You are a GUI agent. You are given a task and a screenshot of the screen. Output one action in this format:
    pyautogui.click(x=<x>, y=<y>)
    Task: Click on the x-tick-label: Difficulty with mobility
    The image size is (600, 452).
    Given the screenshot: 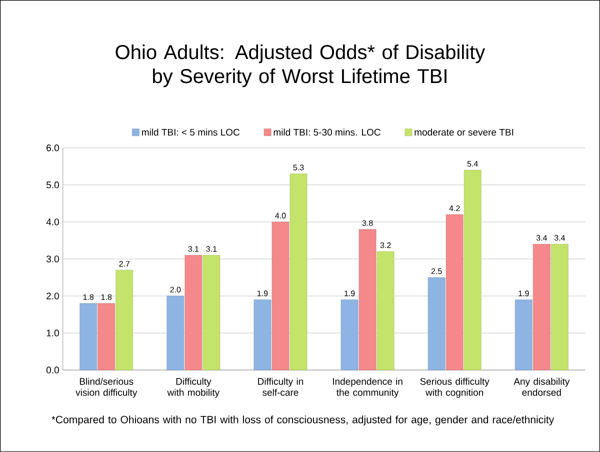 What is the action you would take?
    pyautogui.click(x=193, y=388)
    